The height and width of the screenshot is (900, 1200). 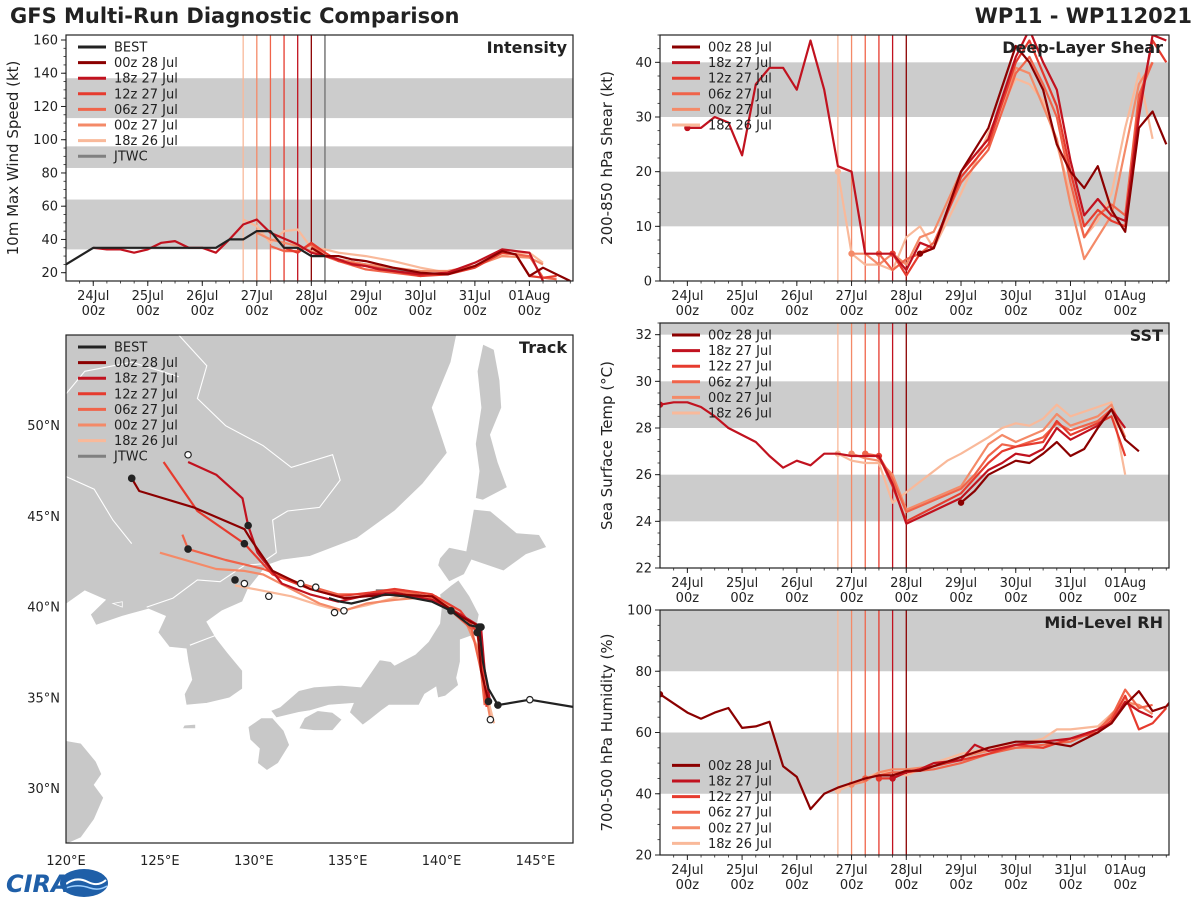 I want to click on track-xtick-label: 125°E, so click(x=160, y=861).